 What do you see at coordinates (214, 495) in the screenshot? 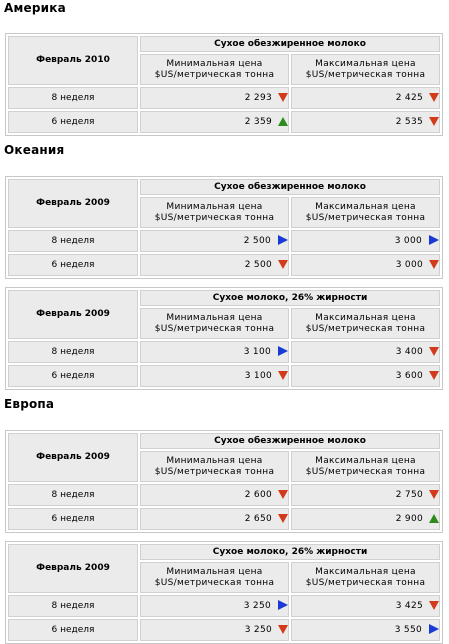
I see `min-price-cell: 2 600` at bounding box center [214, 495].